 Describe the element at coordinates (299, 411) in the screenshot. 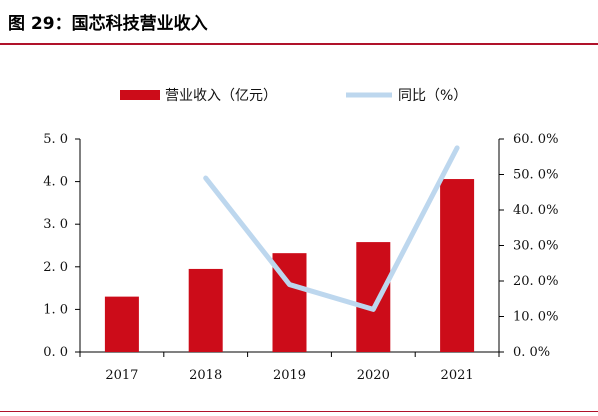

I see `bottom-rule` at that location.